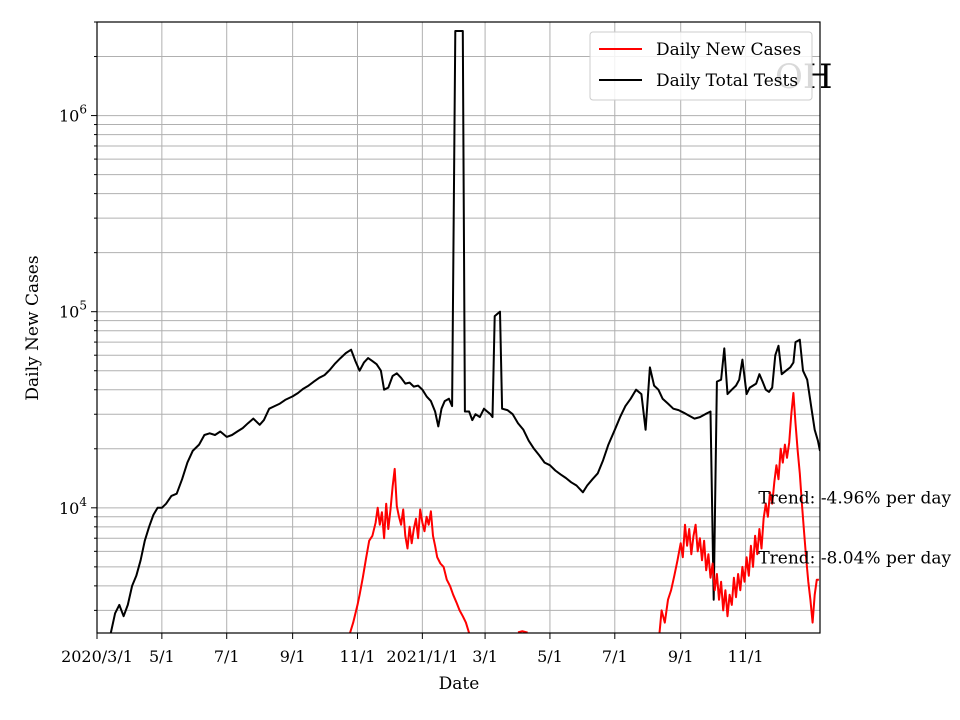  I want to click on legend-box, so click(701, 66).